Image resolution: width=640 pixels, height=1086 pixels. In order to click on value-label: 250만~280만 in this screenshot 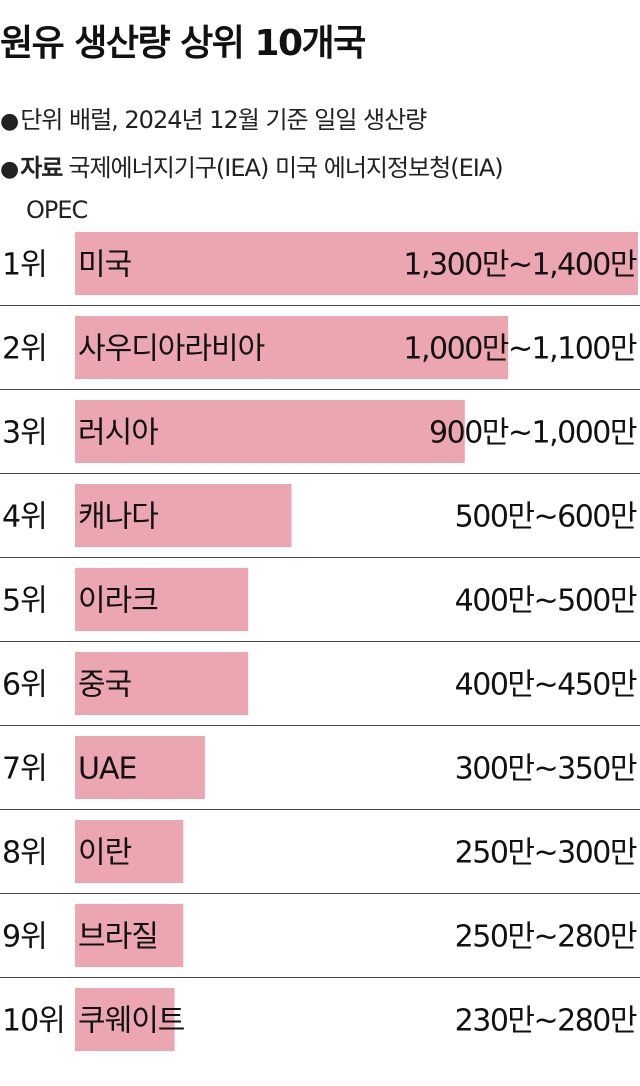, I will do `click(546, 937)`.